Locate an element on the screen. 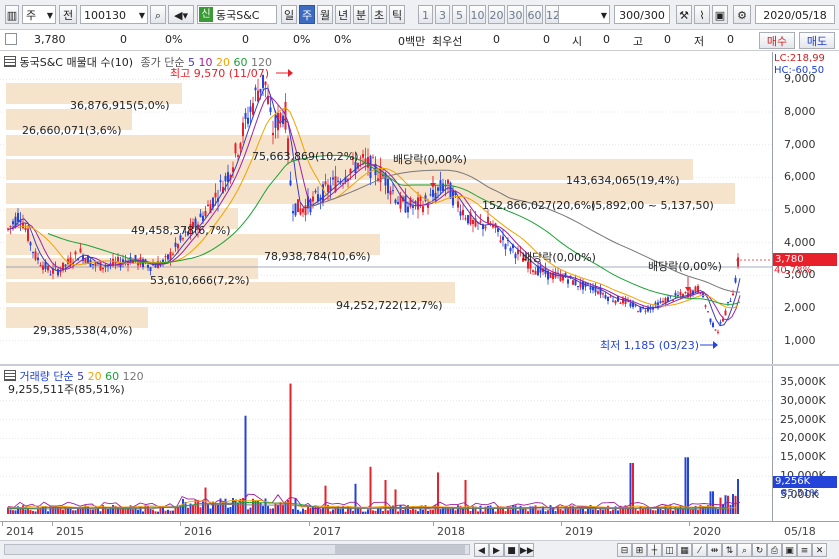  scrollbar-thumb is located at coordinates (400, 549).